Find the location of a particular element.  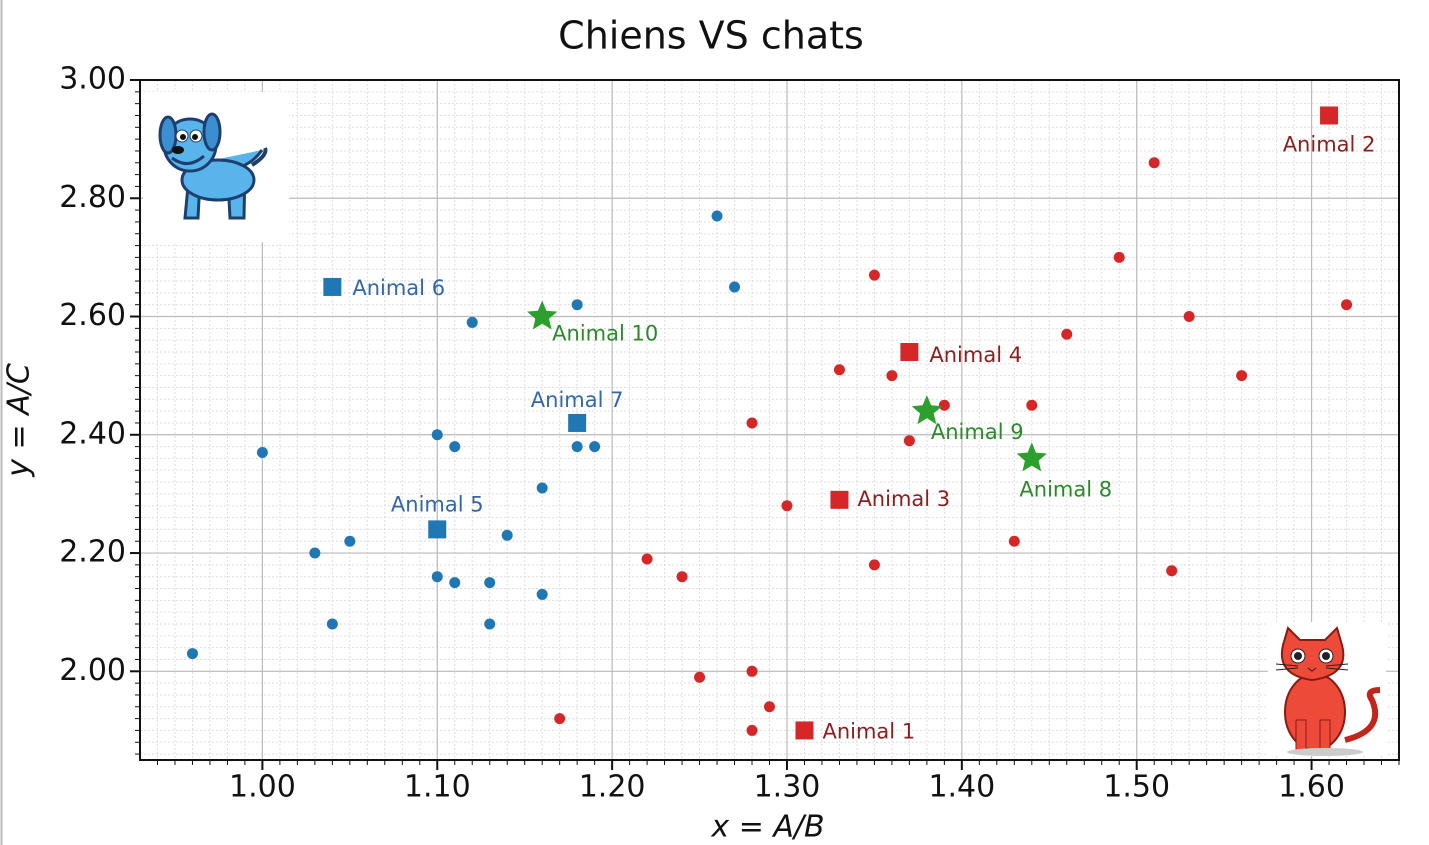

x-tick-label: 1.20 is located at coordinates (612, 787).